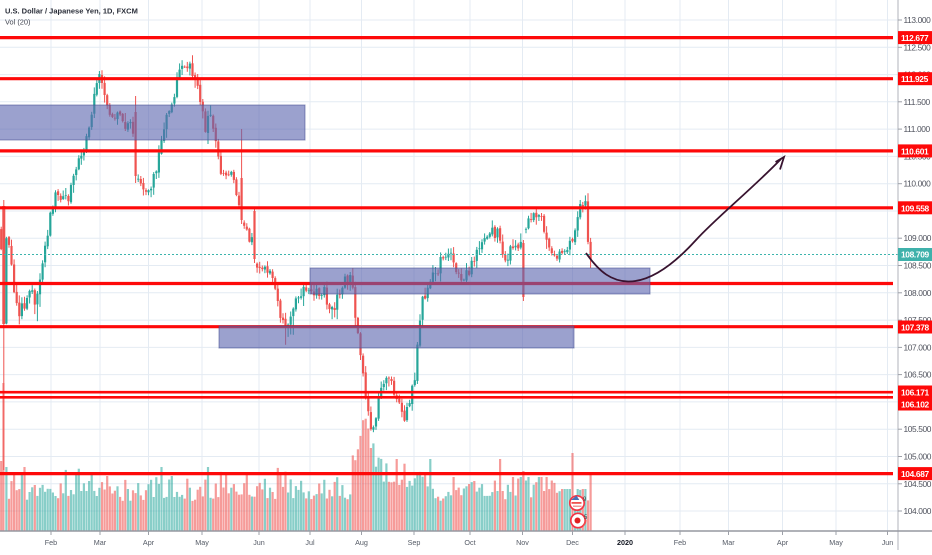 The image size is (932, 555). What do you see at coordinates (918, 238) in the screenshot?
I see `svg-text: 109.000` at bounding box center [918, 238].